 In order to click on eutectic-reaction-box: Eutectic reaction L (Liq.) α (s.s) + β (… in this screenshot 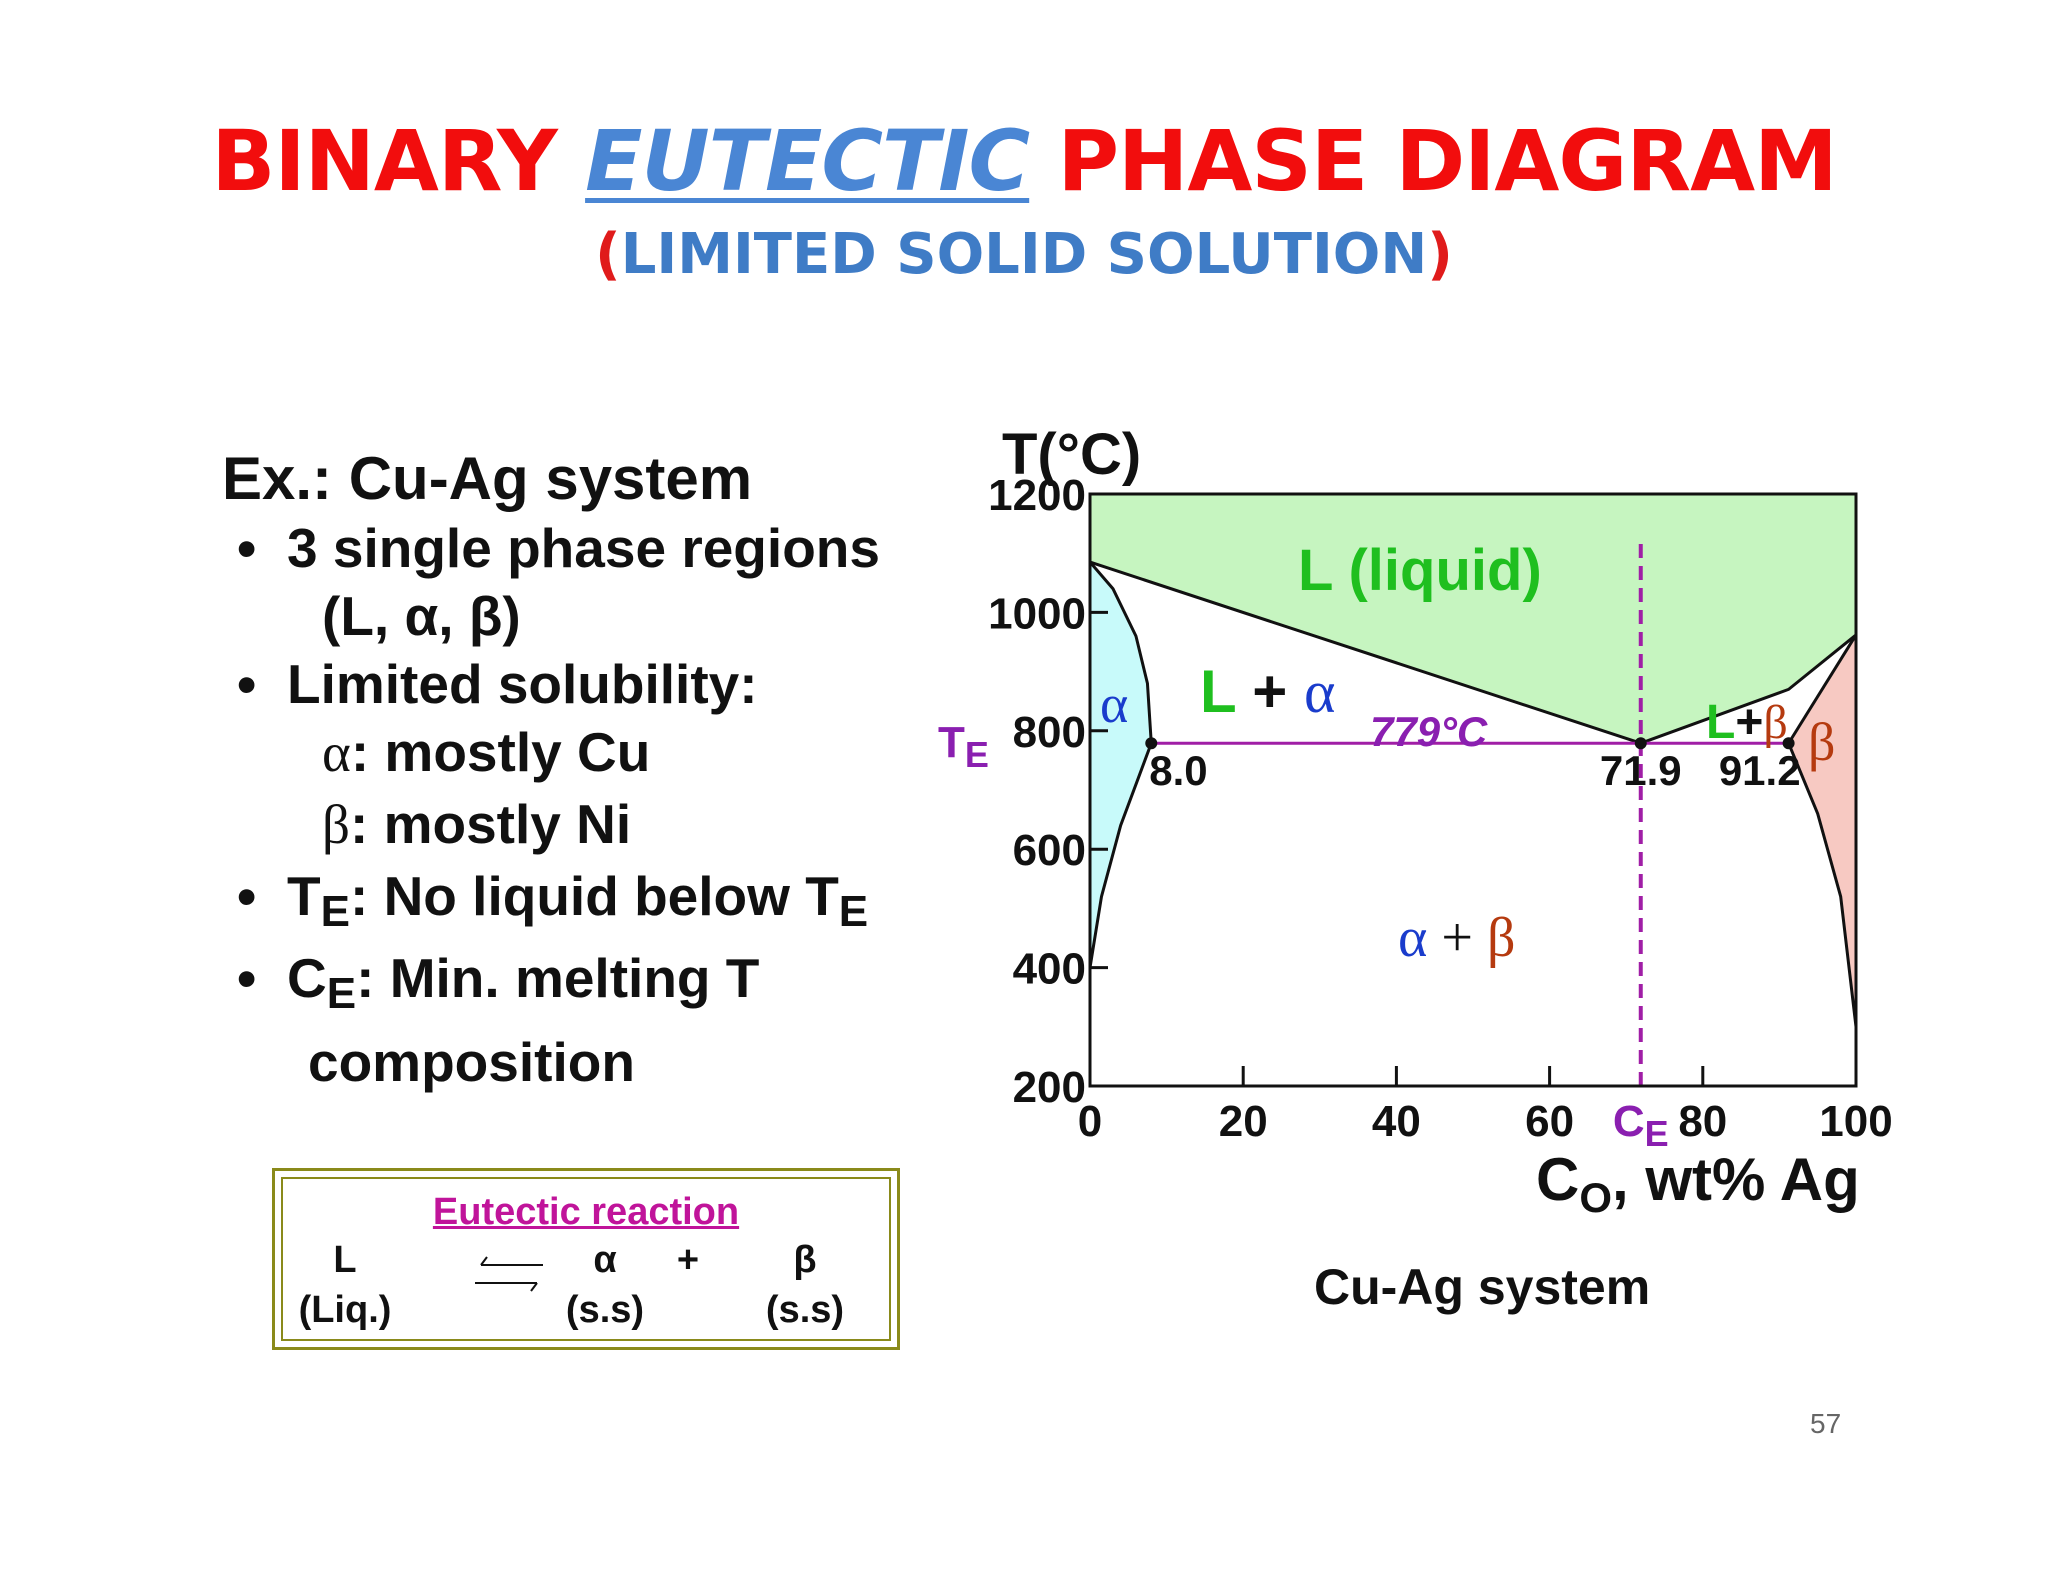, I will do `click(586, 1259)`.